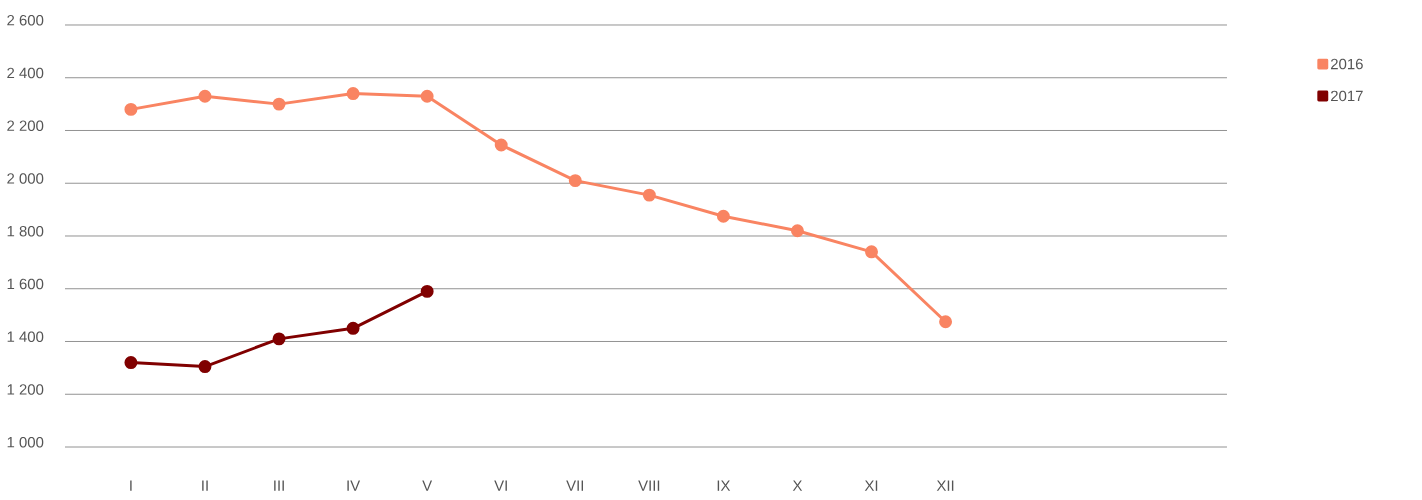 The width and height of the screenshot is (1422, 500). What do you see at coordinates (871, 485) in the screenshot?
I see `x-tick-label: XI` at bounding box center [871, 485].